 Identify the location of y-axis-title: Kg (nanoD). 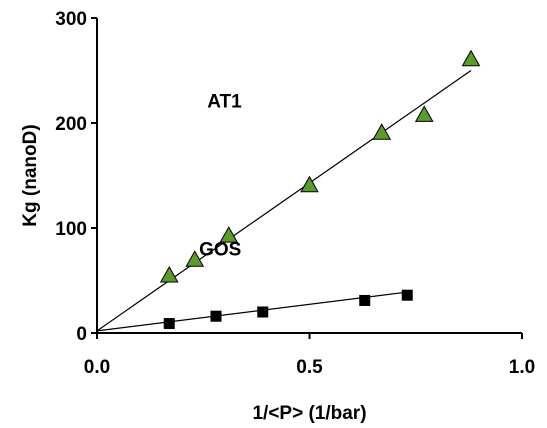
(30, 175).